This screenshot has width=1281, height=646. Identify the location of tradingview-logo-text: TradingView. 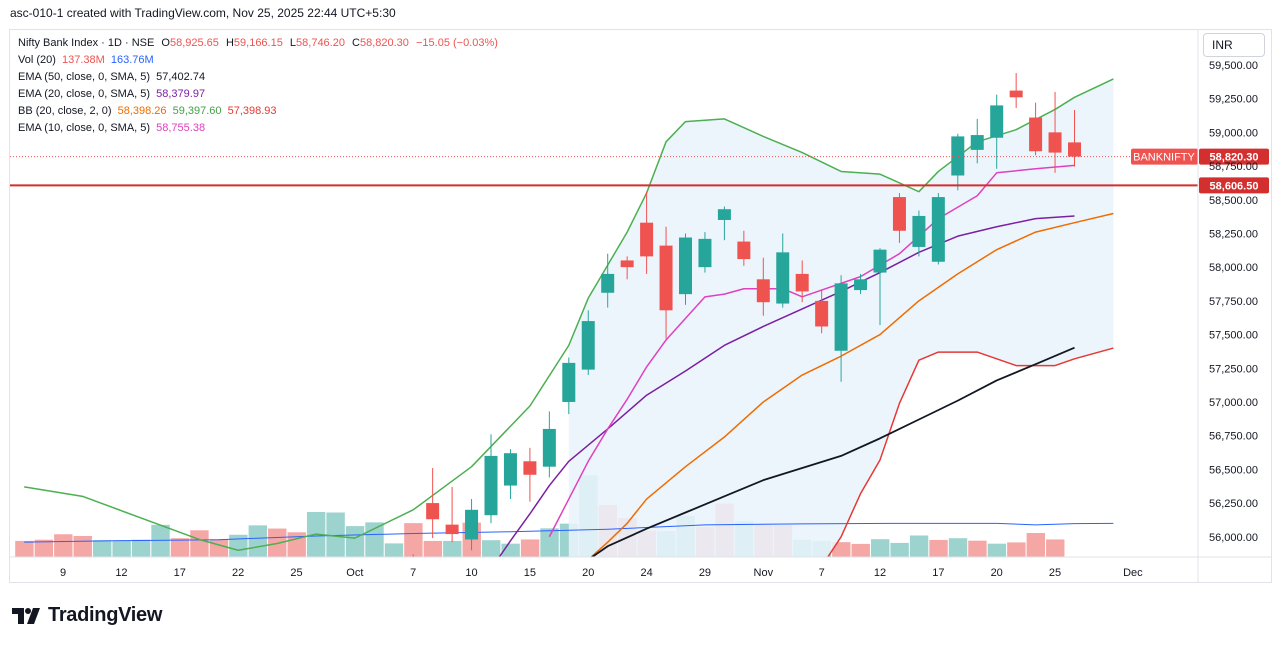
(105, 615).